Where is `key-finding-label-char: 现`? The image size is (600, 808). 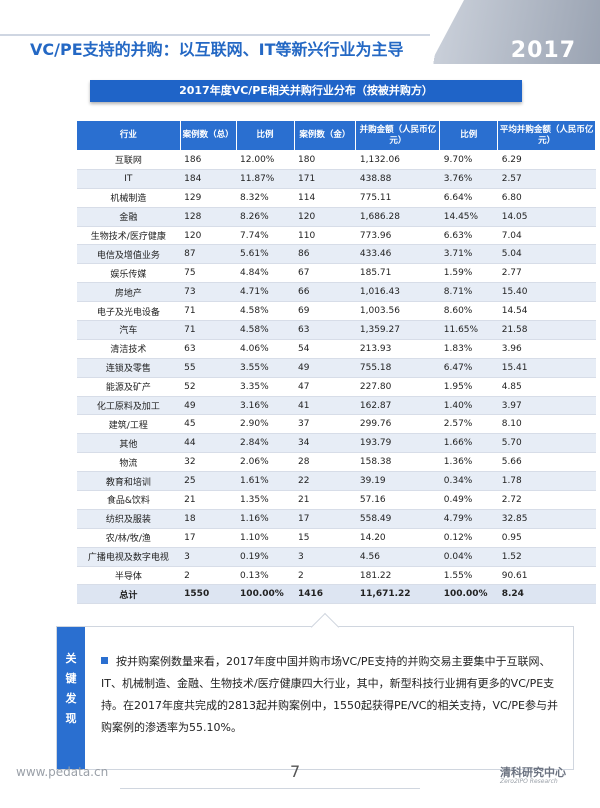
key-finding-label-char: 现 is located at coordinates (71, 718).